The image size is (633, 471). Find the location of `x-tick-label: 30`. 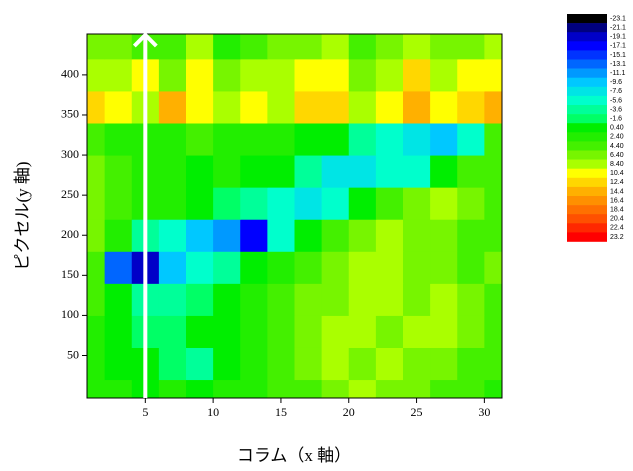

x-tick-label: 30 is located at coordinates (484, 412).